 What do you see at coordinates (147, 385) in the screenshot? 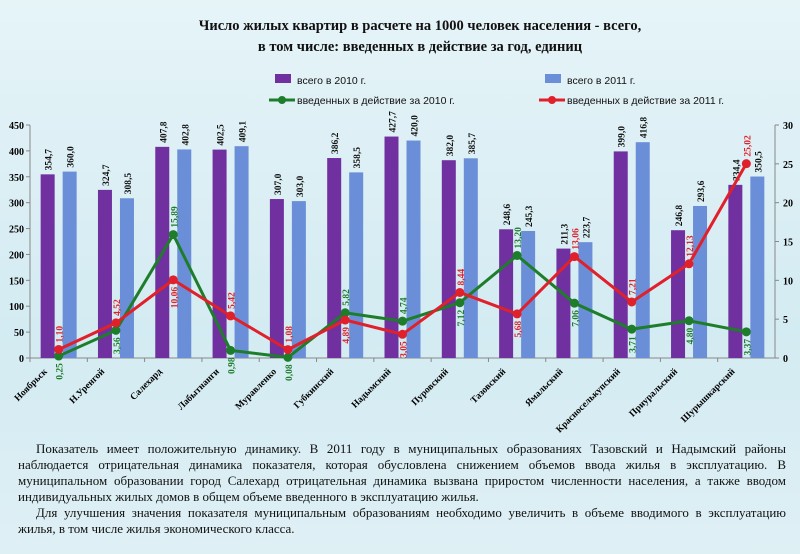
I see `x-tick-label: Салехард` at bounding box center [147, 385].